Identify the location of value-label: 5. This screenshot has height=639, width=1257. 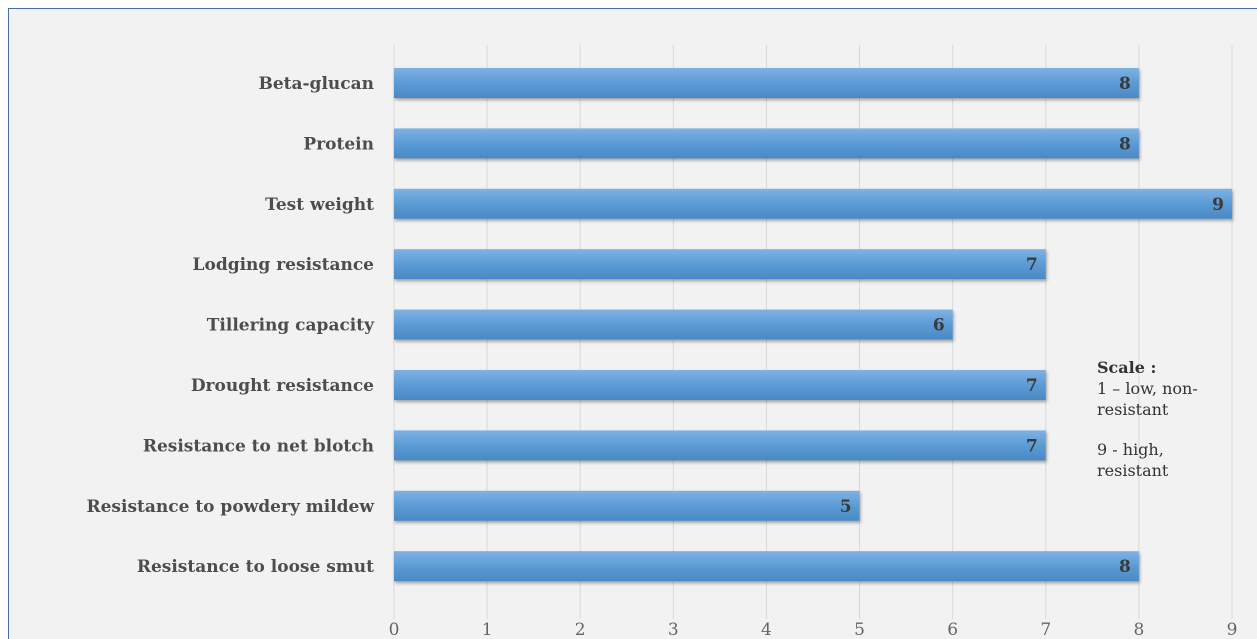
(846, 507).